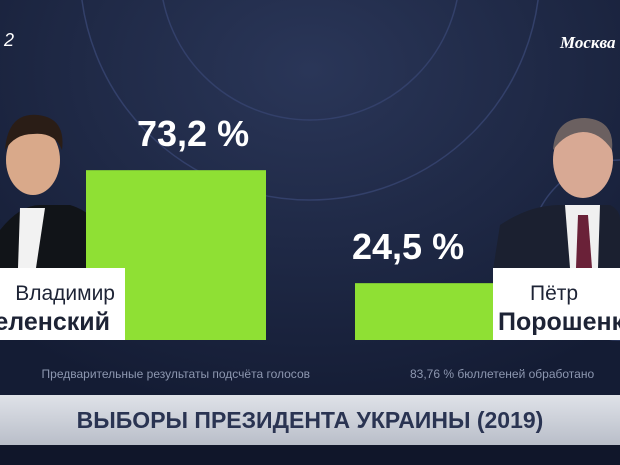 This screenshot has width=620, height=465. What do you see at coordinates (424, 311) in the screenshot?
I see `bar` at bounding box center [424, 311].